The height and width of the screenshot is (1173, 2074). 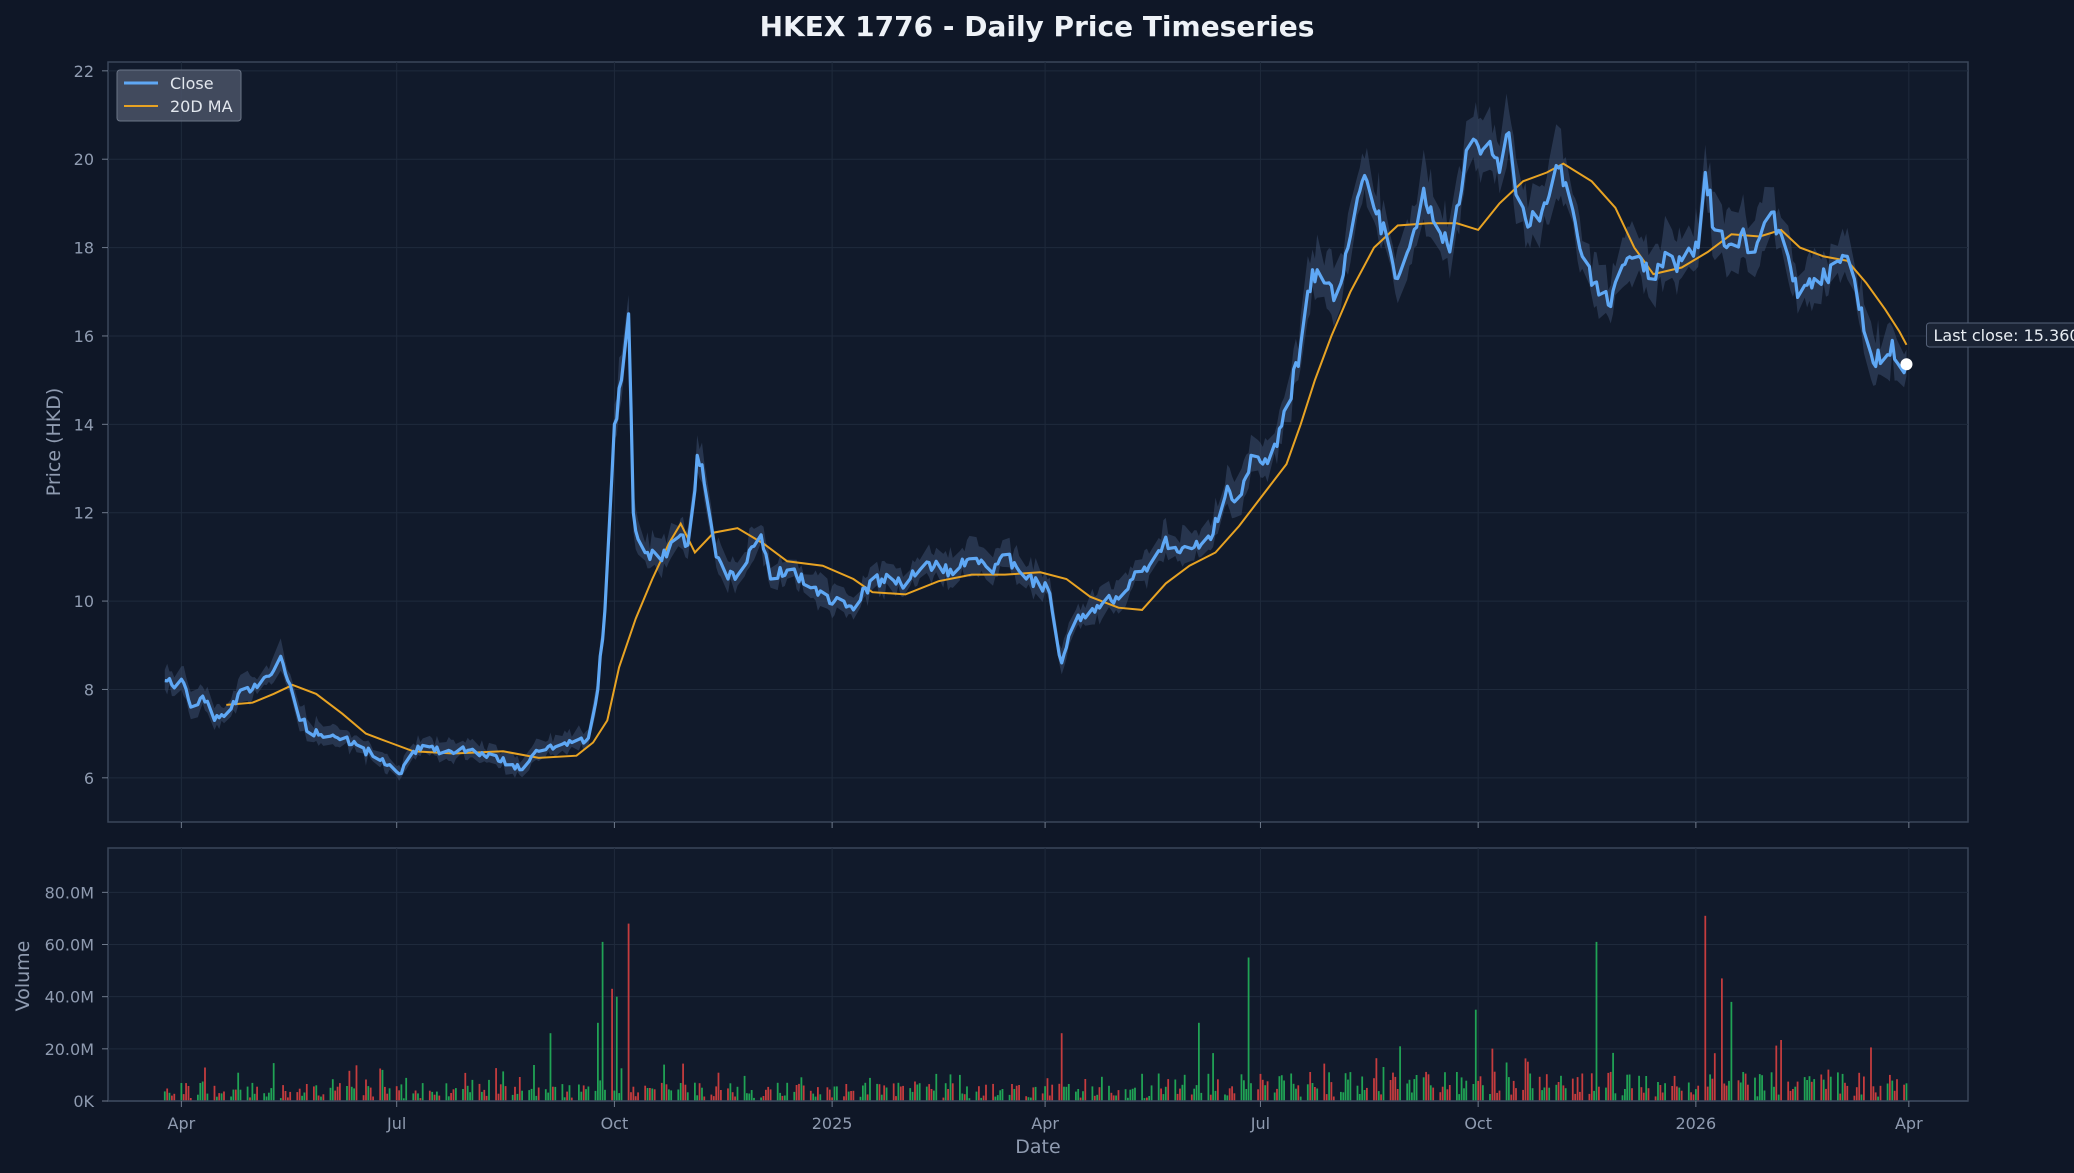 I want to click on last-close-label: Last close: 15.360, so click(x=2003, y=335).